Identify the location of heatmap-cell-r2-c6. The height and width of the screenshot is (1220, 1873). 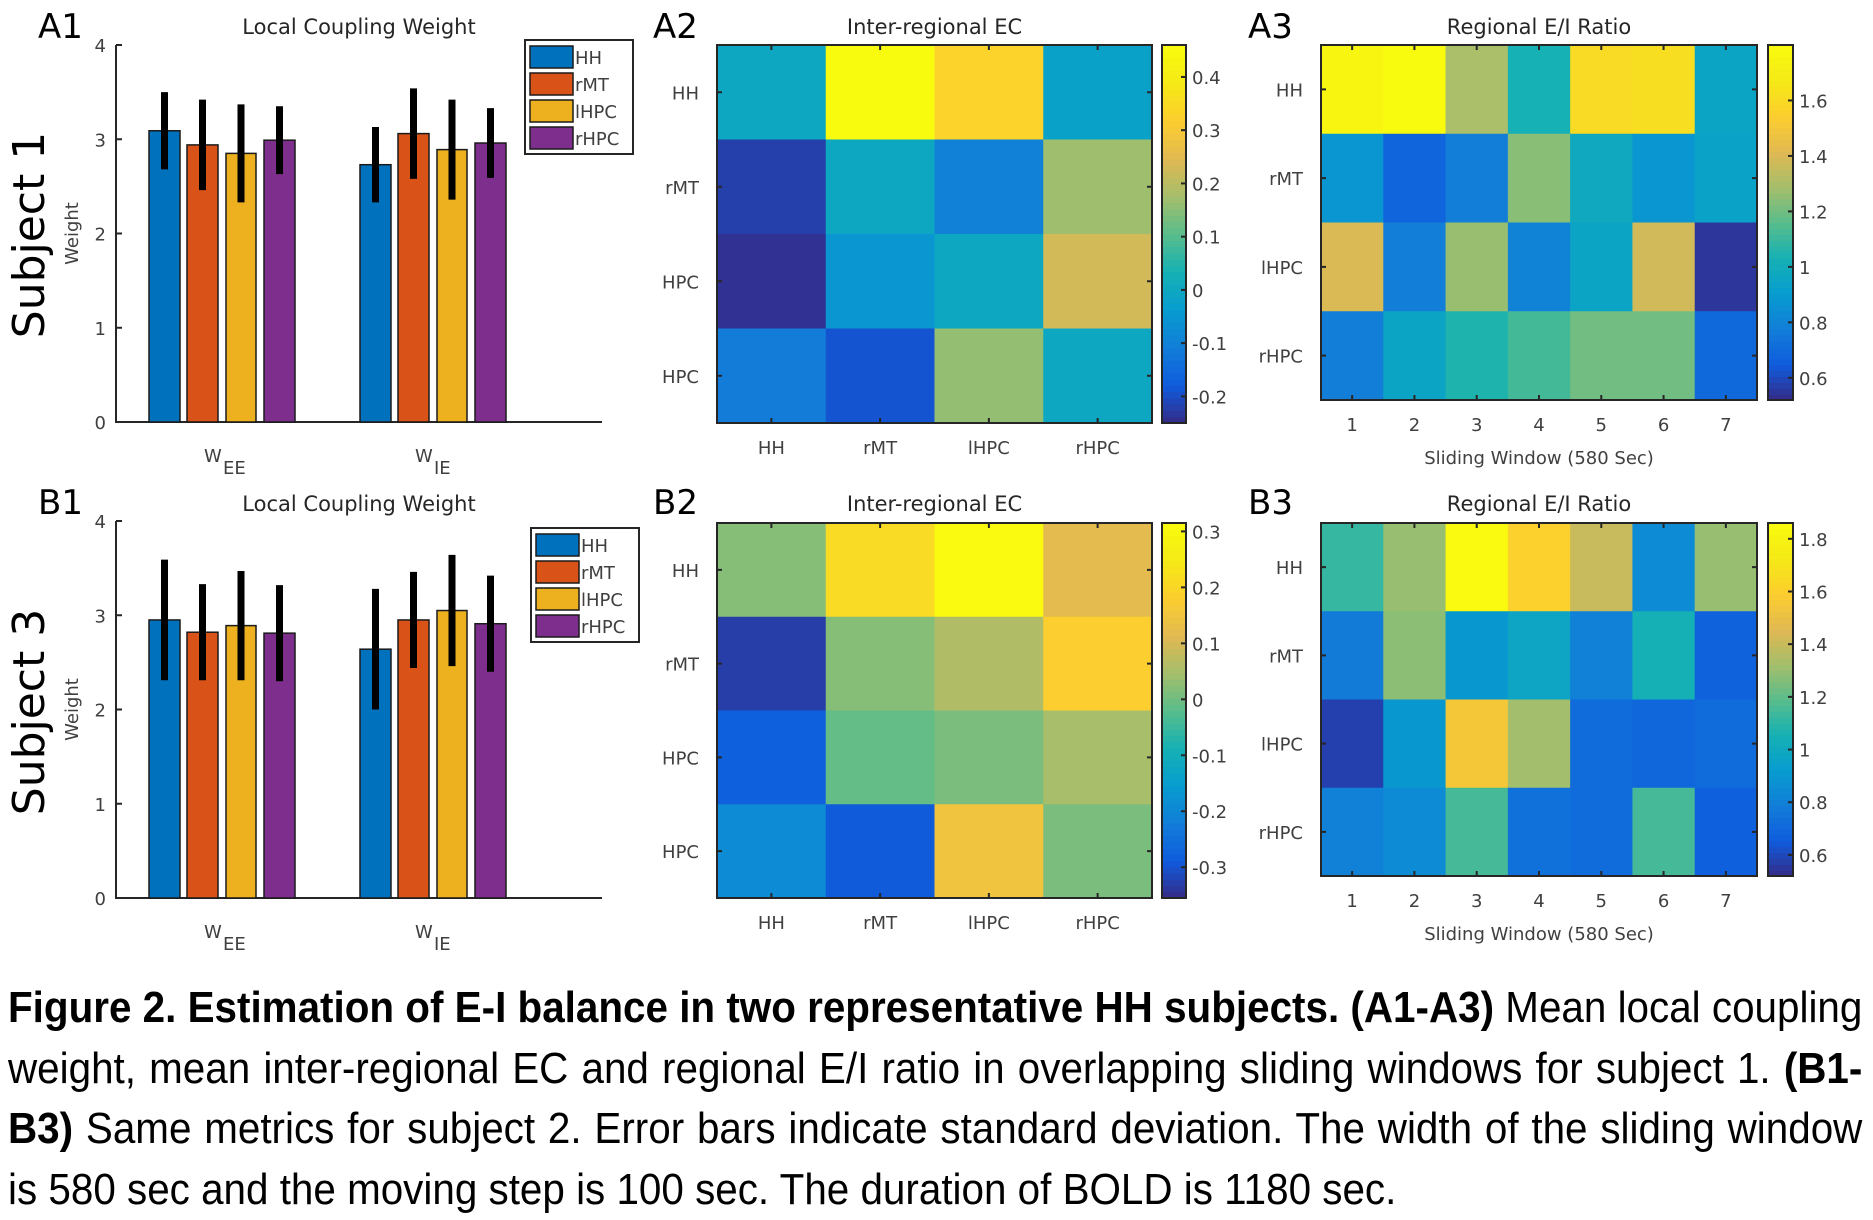
(1664, 656).